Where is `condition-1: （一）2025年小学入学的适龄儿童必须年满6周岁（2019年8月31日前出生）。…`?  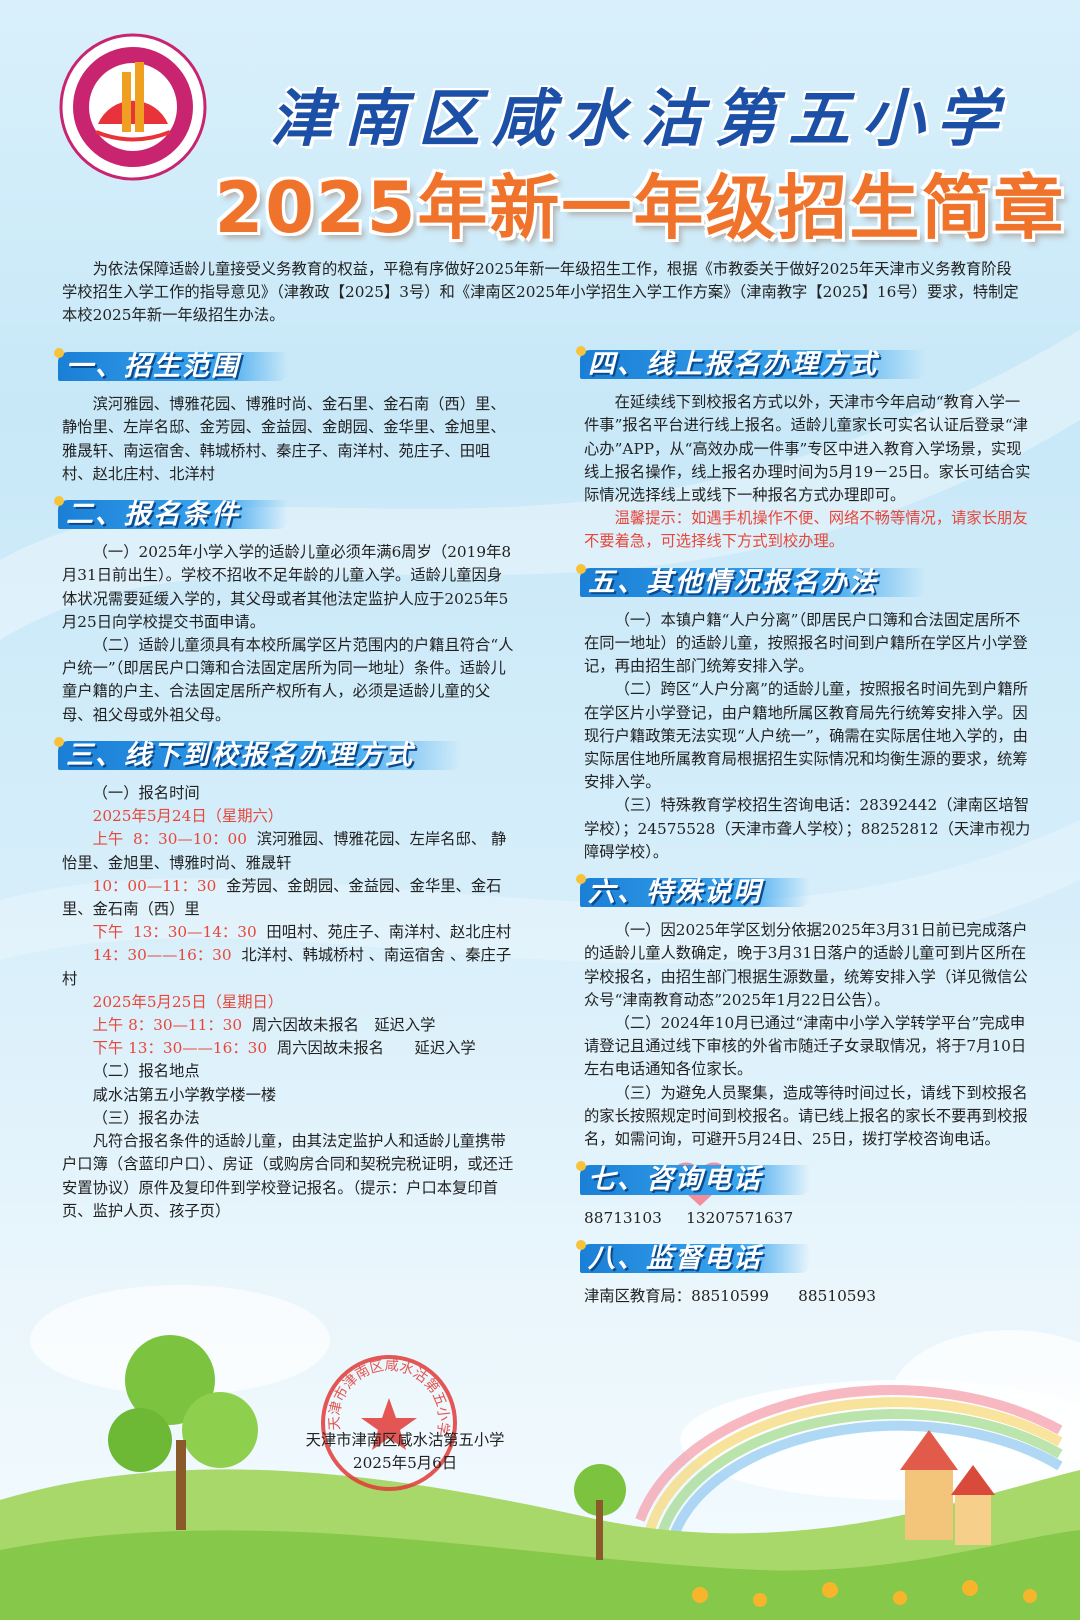
condition-1: （一）2025年小学入学的适龄儿童必须年满6周岁（2019年8月31日前出生）。… is located at coordinates (287, 587).